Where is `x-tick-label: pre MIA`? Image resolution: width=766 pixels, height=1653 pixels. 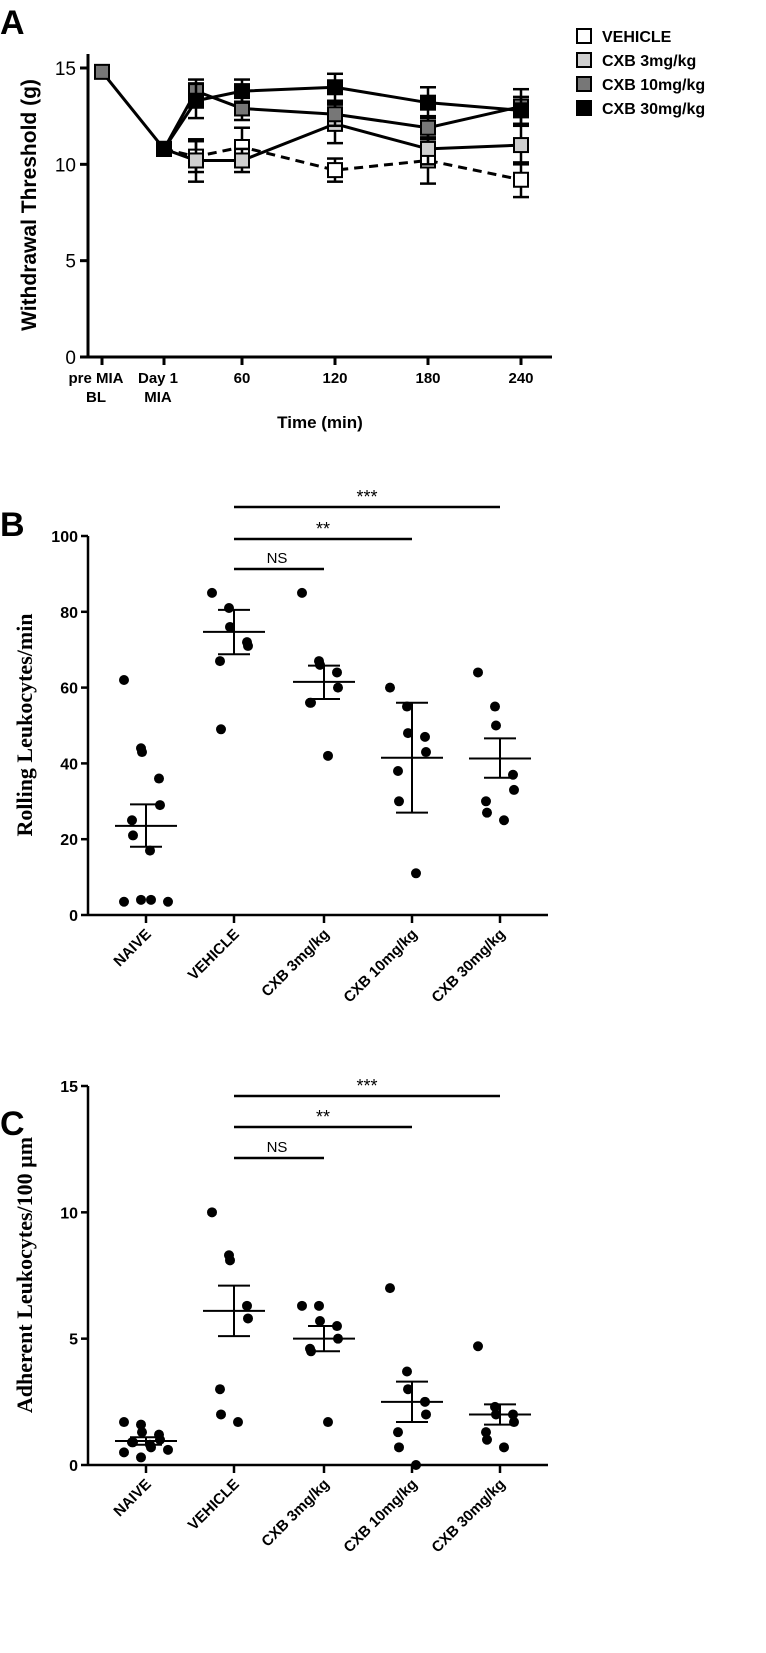 x-tick-label: pre MIA is located at coordinates (95, 378).